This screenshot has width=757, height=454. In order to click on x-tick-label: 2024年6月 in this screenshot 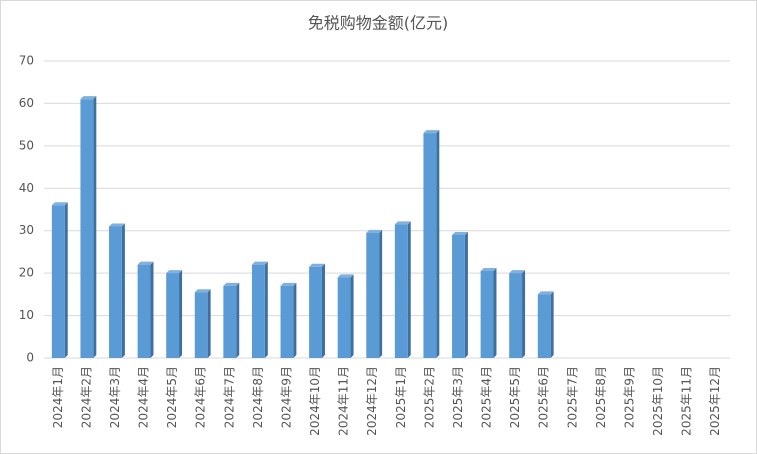, I will do `click(201, 397)`.